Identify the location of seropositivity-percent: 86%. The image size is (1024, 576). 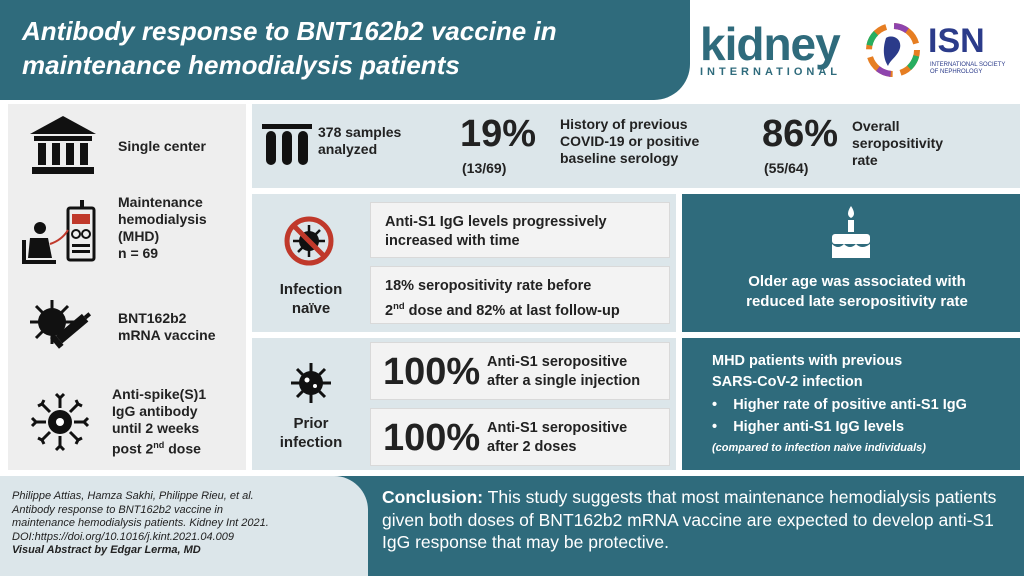
(800, 134).